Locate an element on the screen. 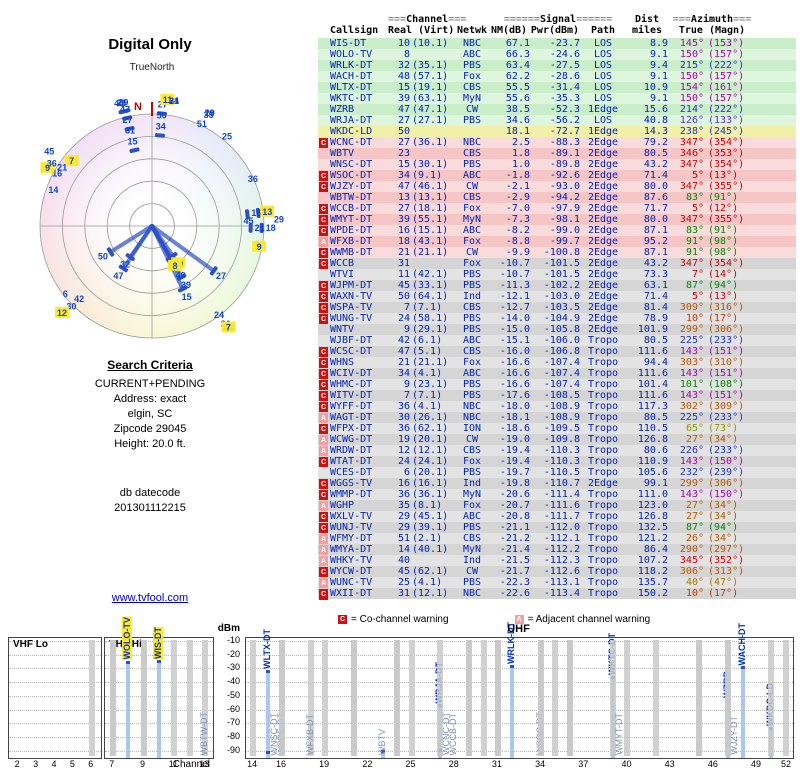  band-label: UHF is located at coordinates (518, 629).